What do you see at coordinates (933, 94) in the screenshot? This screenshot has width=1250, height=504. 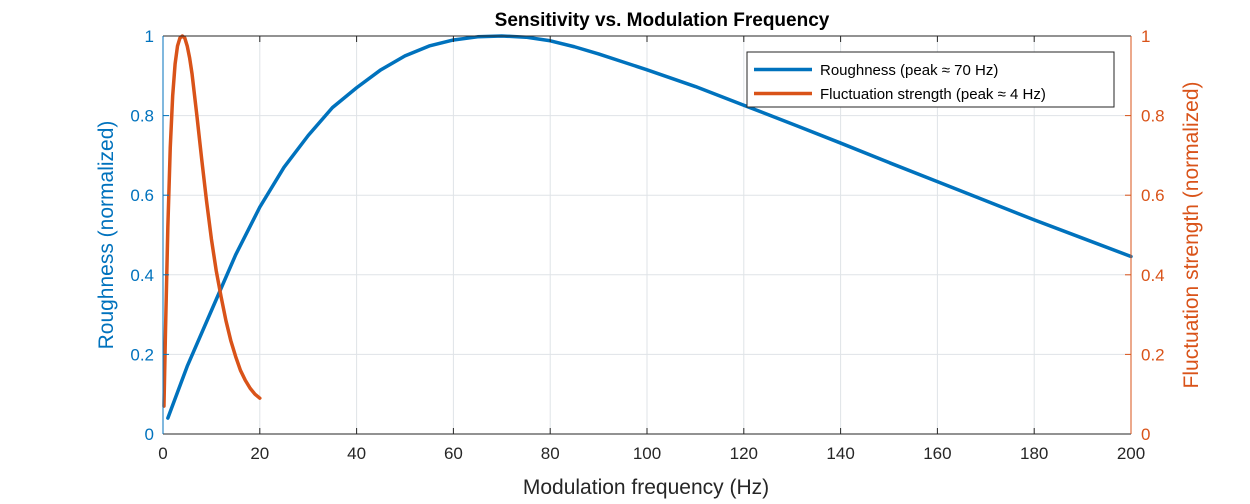 I see `legend-label-fluctuation: Fluctuation strength (peak ≈ 4 Hz)` at bounding box center [933, 94].